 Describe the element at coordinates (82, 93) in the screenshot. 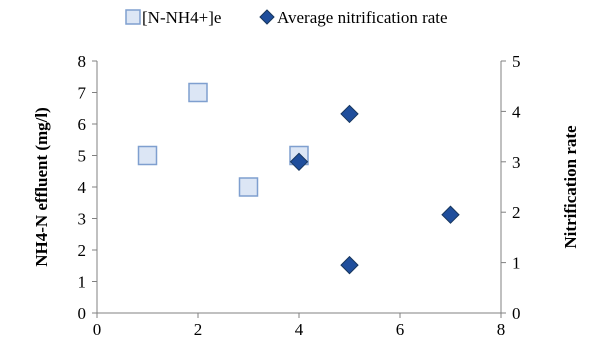

I see `y-left-tick-label: 7` at that location.